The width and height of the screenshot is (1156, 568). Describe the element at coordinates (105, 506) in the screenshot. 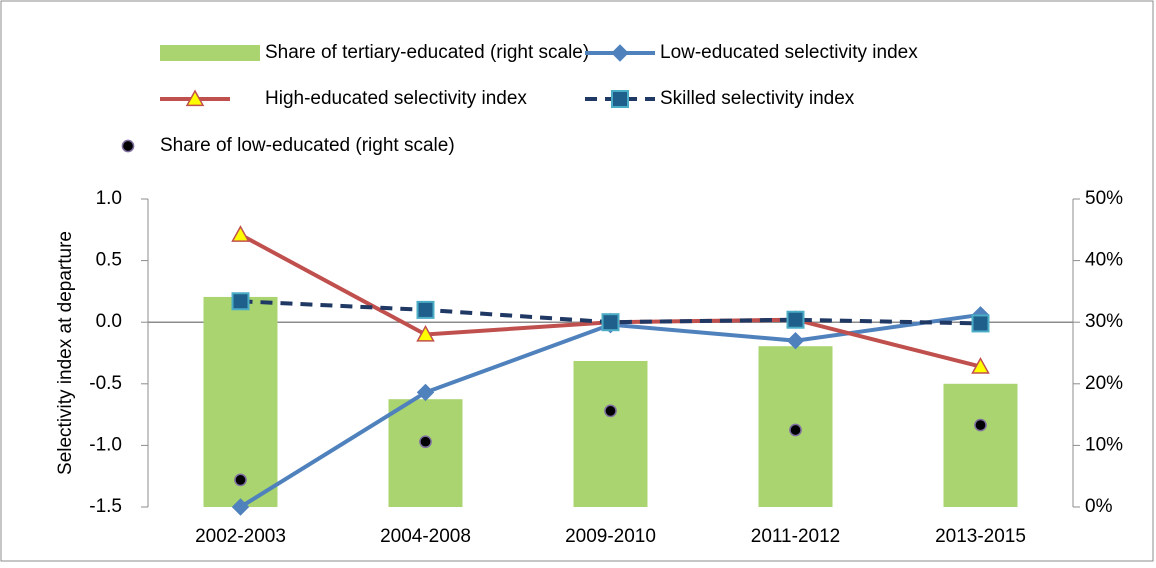

I see `y-tick-label: -1.5` at that location.